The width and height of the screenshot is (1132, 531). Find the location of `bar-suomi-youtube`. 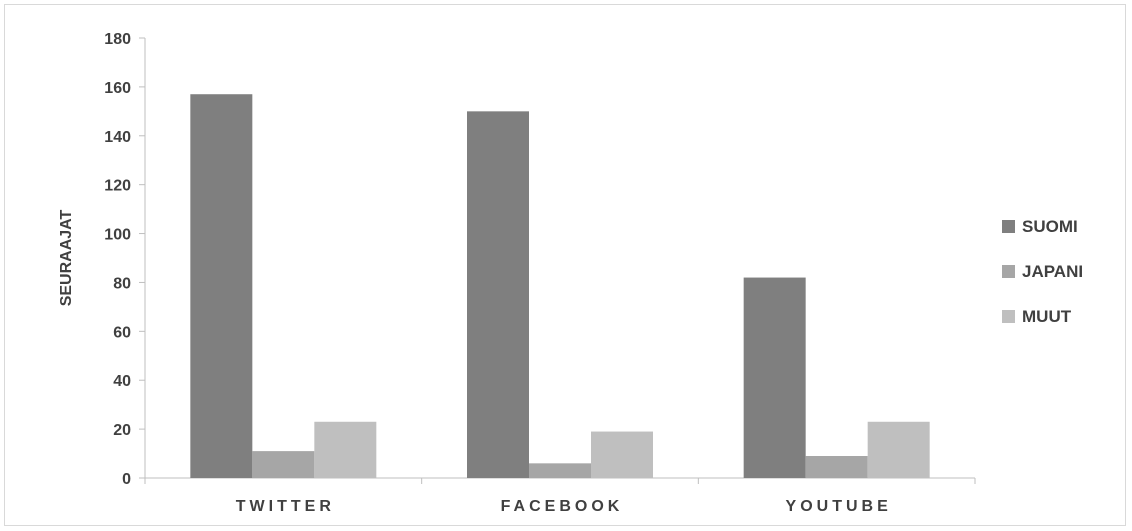

bar-suomi-youtube is located at coordinates (774, 377).